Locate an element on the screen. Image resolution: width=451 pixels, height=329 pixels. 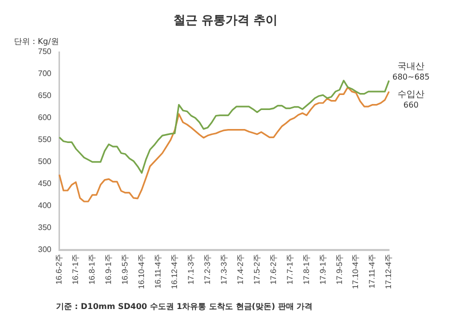
x-tick-label: 16.7-1주 is located at coordinates (75, 269).